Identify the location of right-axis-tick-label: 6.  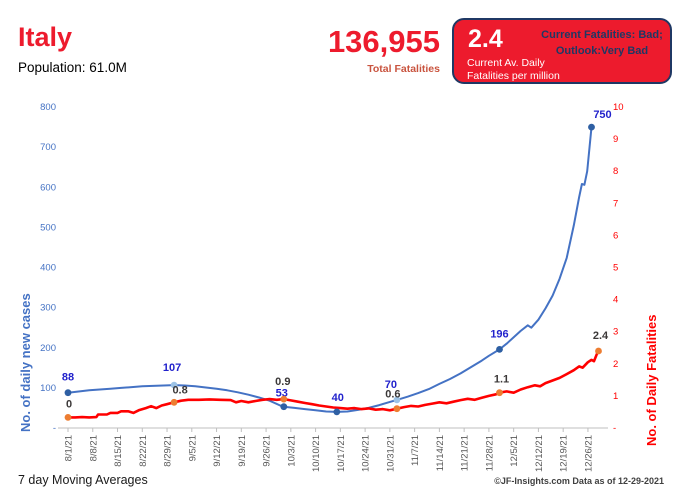
(615, 235).